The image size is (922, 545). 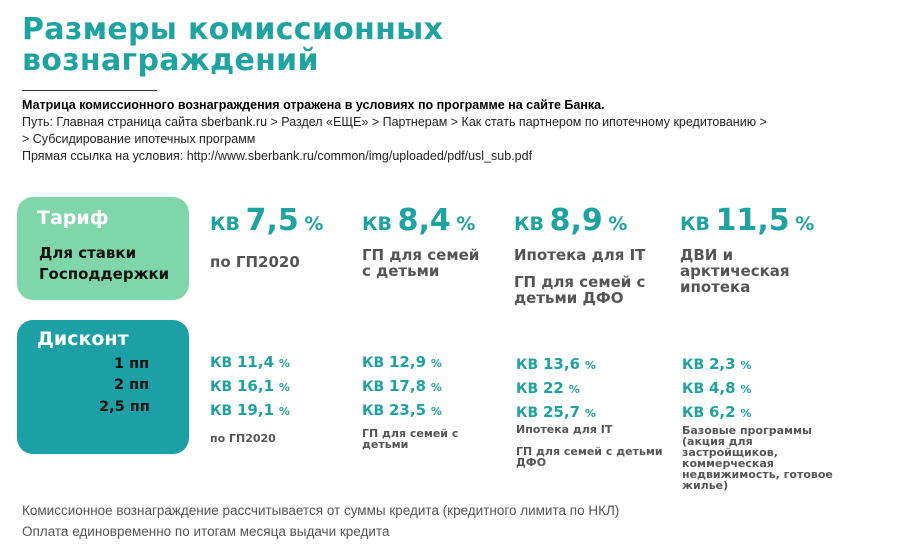 What do you see at coordinates (73, 218) in the screenshot?
I see `tariff-card-head: Тариф` at bounding box center [73, 218].